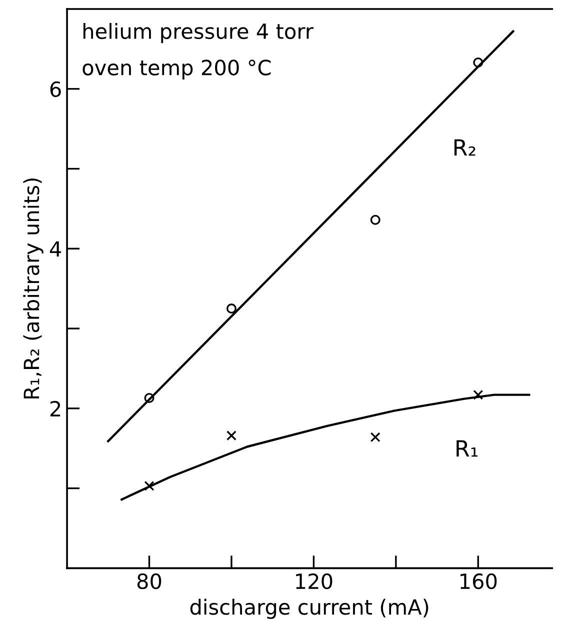 The height and width of the screenshot is (642, 588). I want to click on x-axis-title: discharge current (mA), so click(309, 608).